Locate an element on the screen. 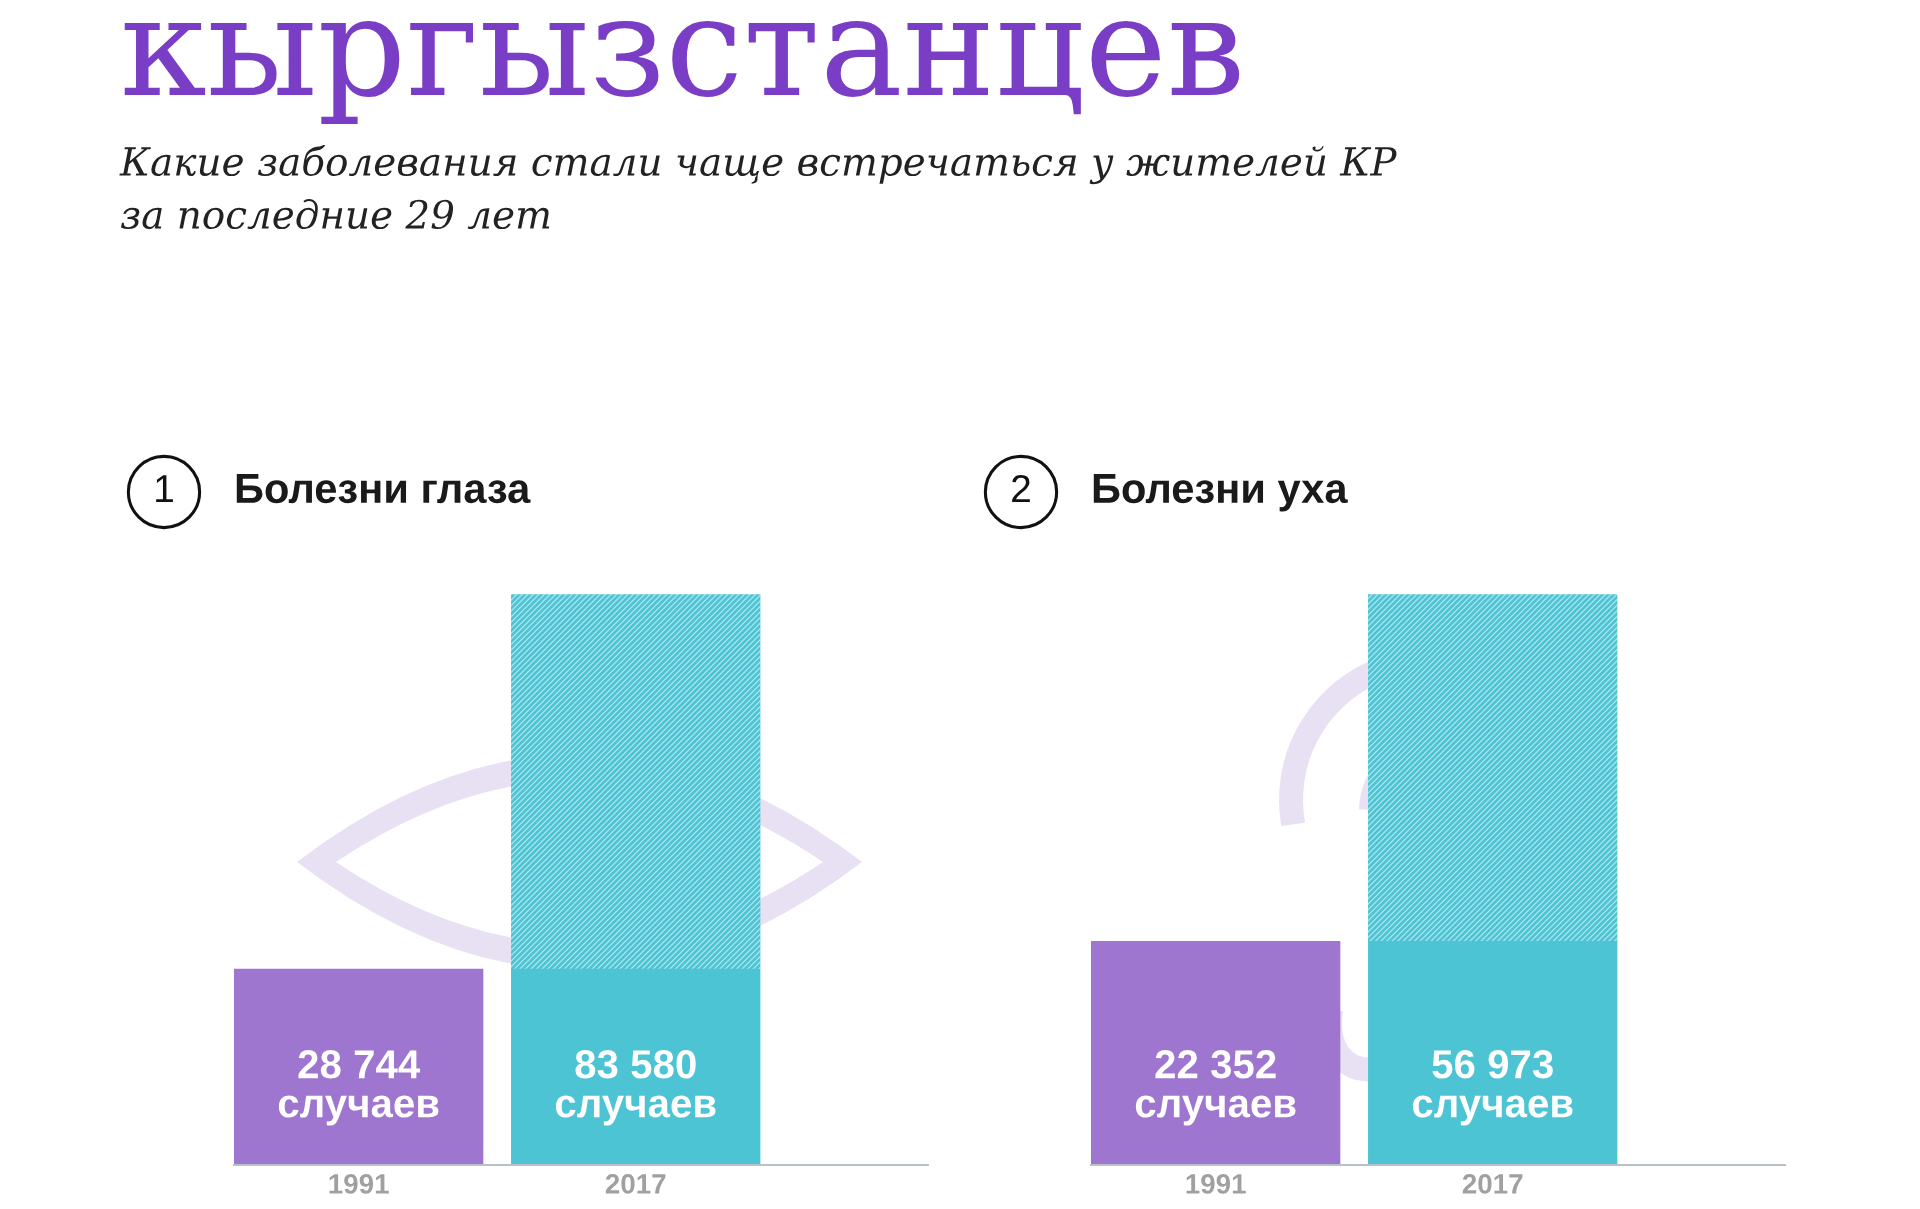  text: 2 is located at coordinates (1021, 488).